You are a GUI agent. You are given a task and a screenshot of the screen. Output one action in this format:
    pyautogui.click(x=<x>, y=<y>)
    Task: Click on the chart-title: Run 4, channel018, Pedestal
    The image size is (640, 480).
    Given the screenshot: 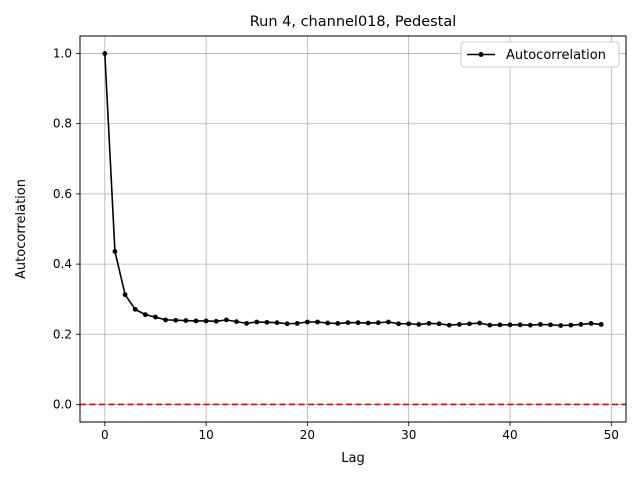 What is the action you would take?
    pyautogui.click(x=353, y=22)
    